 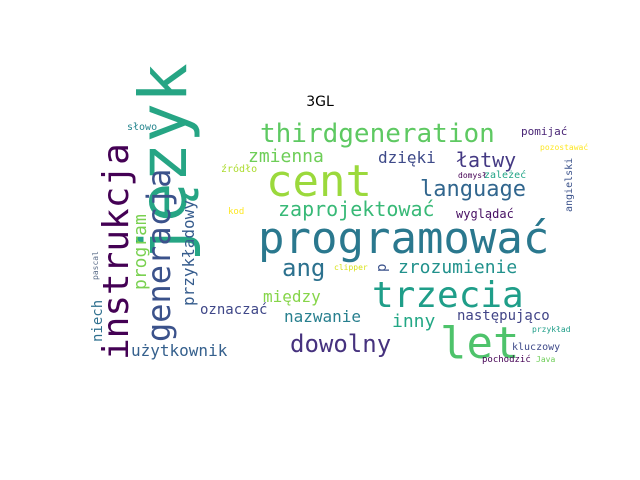 What do you see at coordinates (286, 156) in the screenshot?
I see `word-zmienna: zmienna` at bounding box center [286, 156].